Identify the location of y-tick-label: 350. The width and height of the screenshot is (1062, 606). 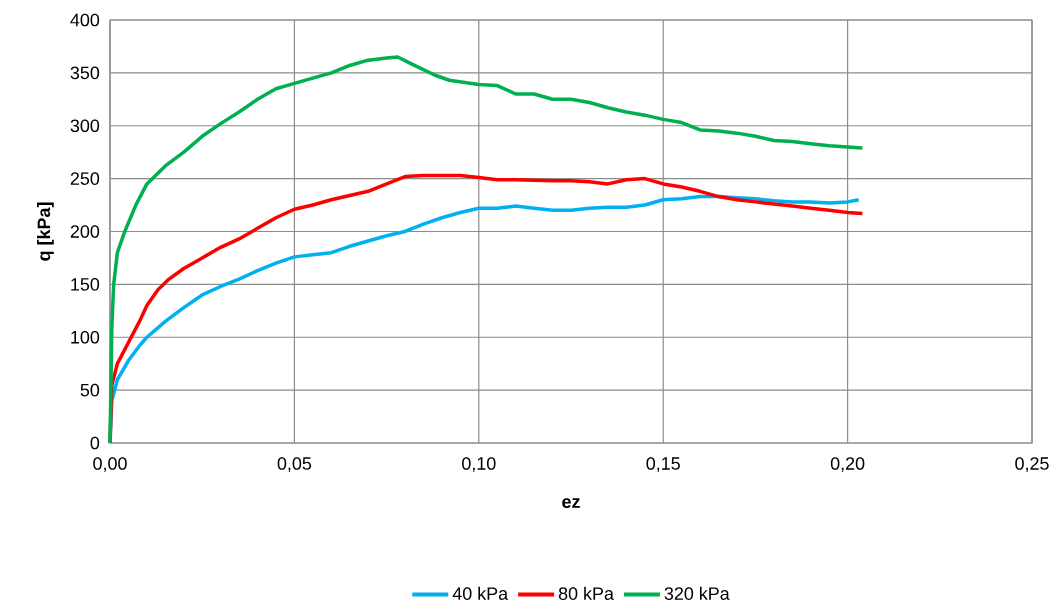
(85, 72).